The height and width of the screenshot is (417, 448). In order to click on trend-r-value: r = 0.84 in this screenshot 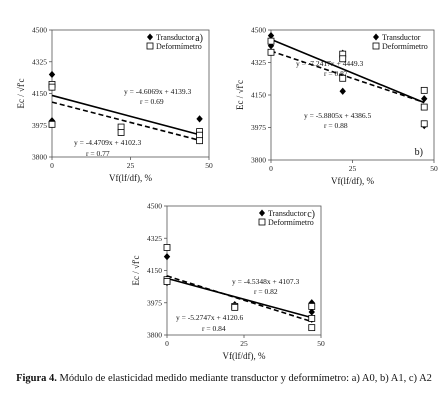, I will do `click(214, 328)`.